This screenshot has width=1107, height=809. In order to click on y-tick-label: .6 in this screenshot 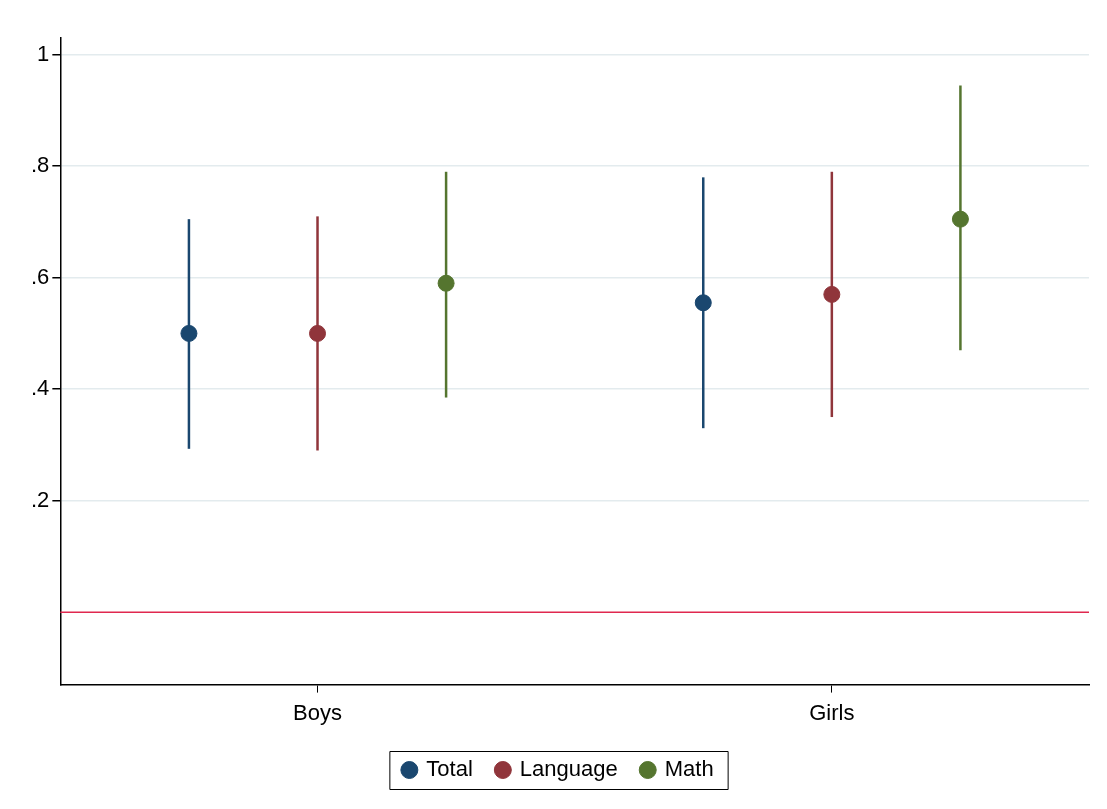, I will do `click(40, 276)`.